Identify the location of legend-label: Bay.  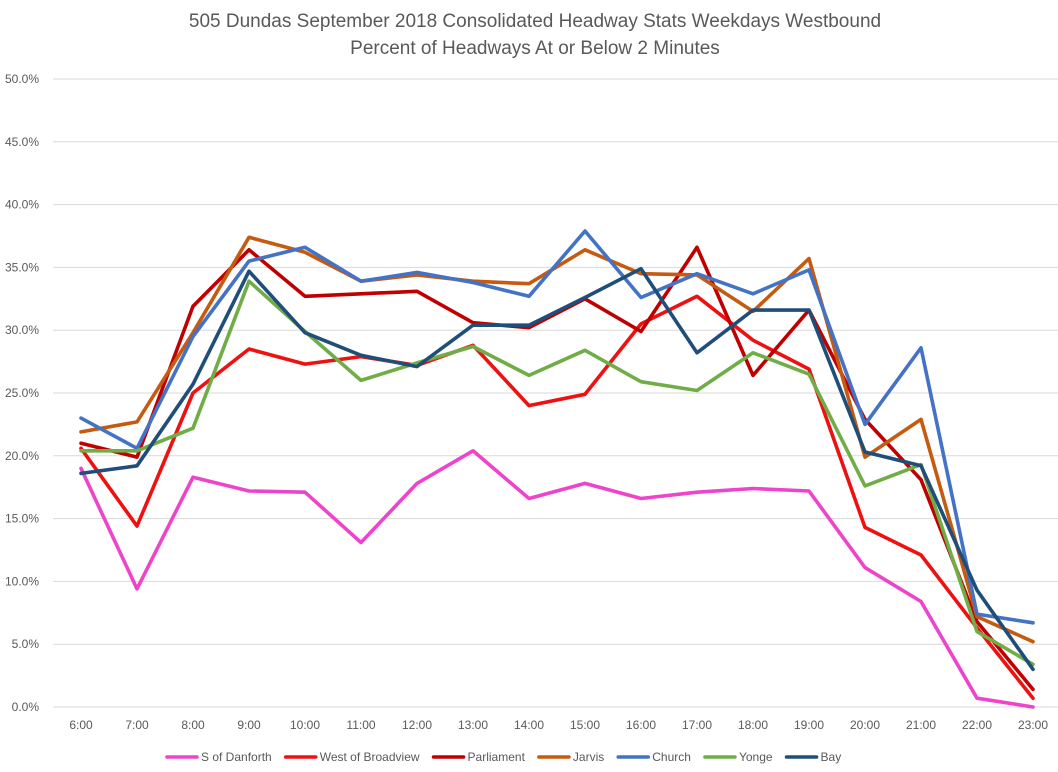
(831, 757).